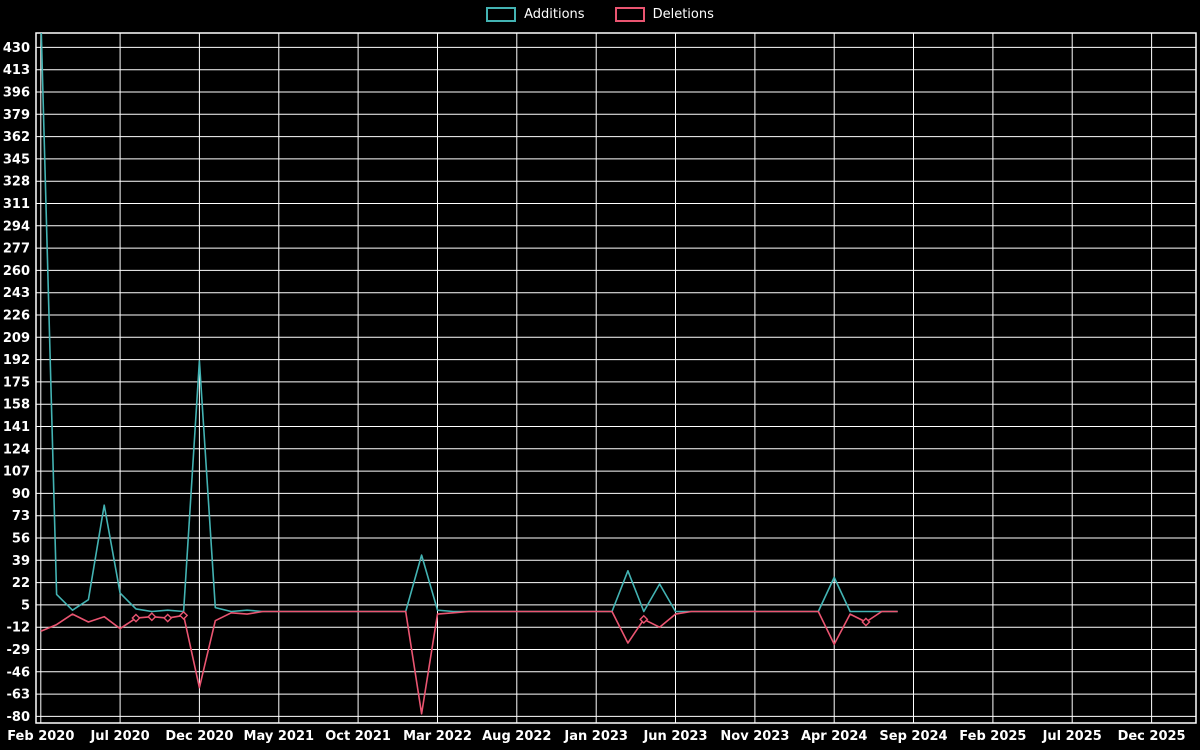 This screenshot has width=1200, height=750. I want to click on svg-text: Jul 2020, so click(119, 736).